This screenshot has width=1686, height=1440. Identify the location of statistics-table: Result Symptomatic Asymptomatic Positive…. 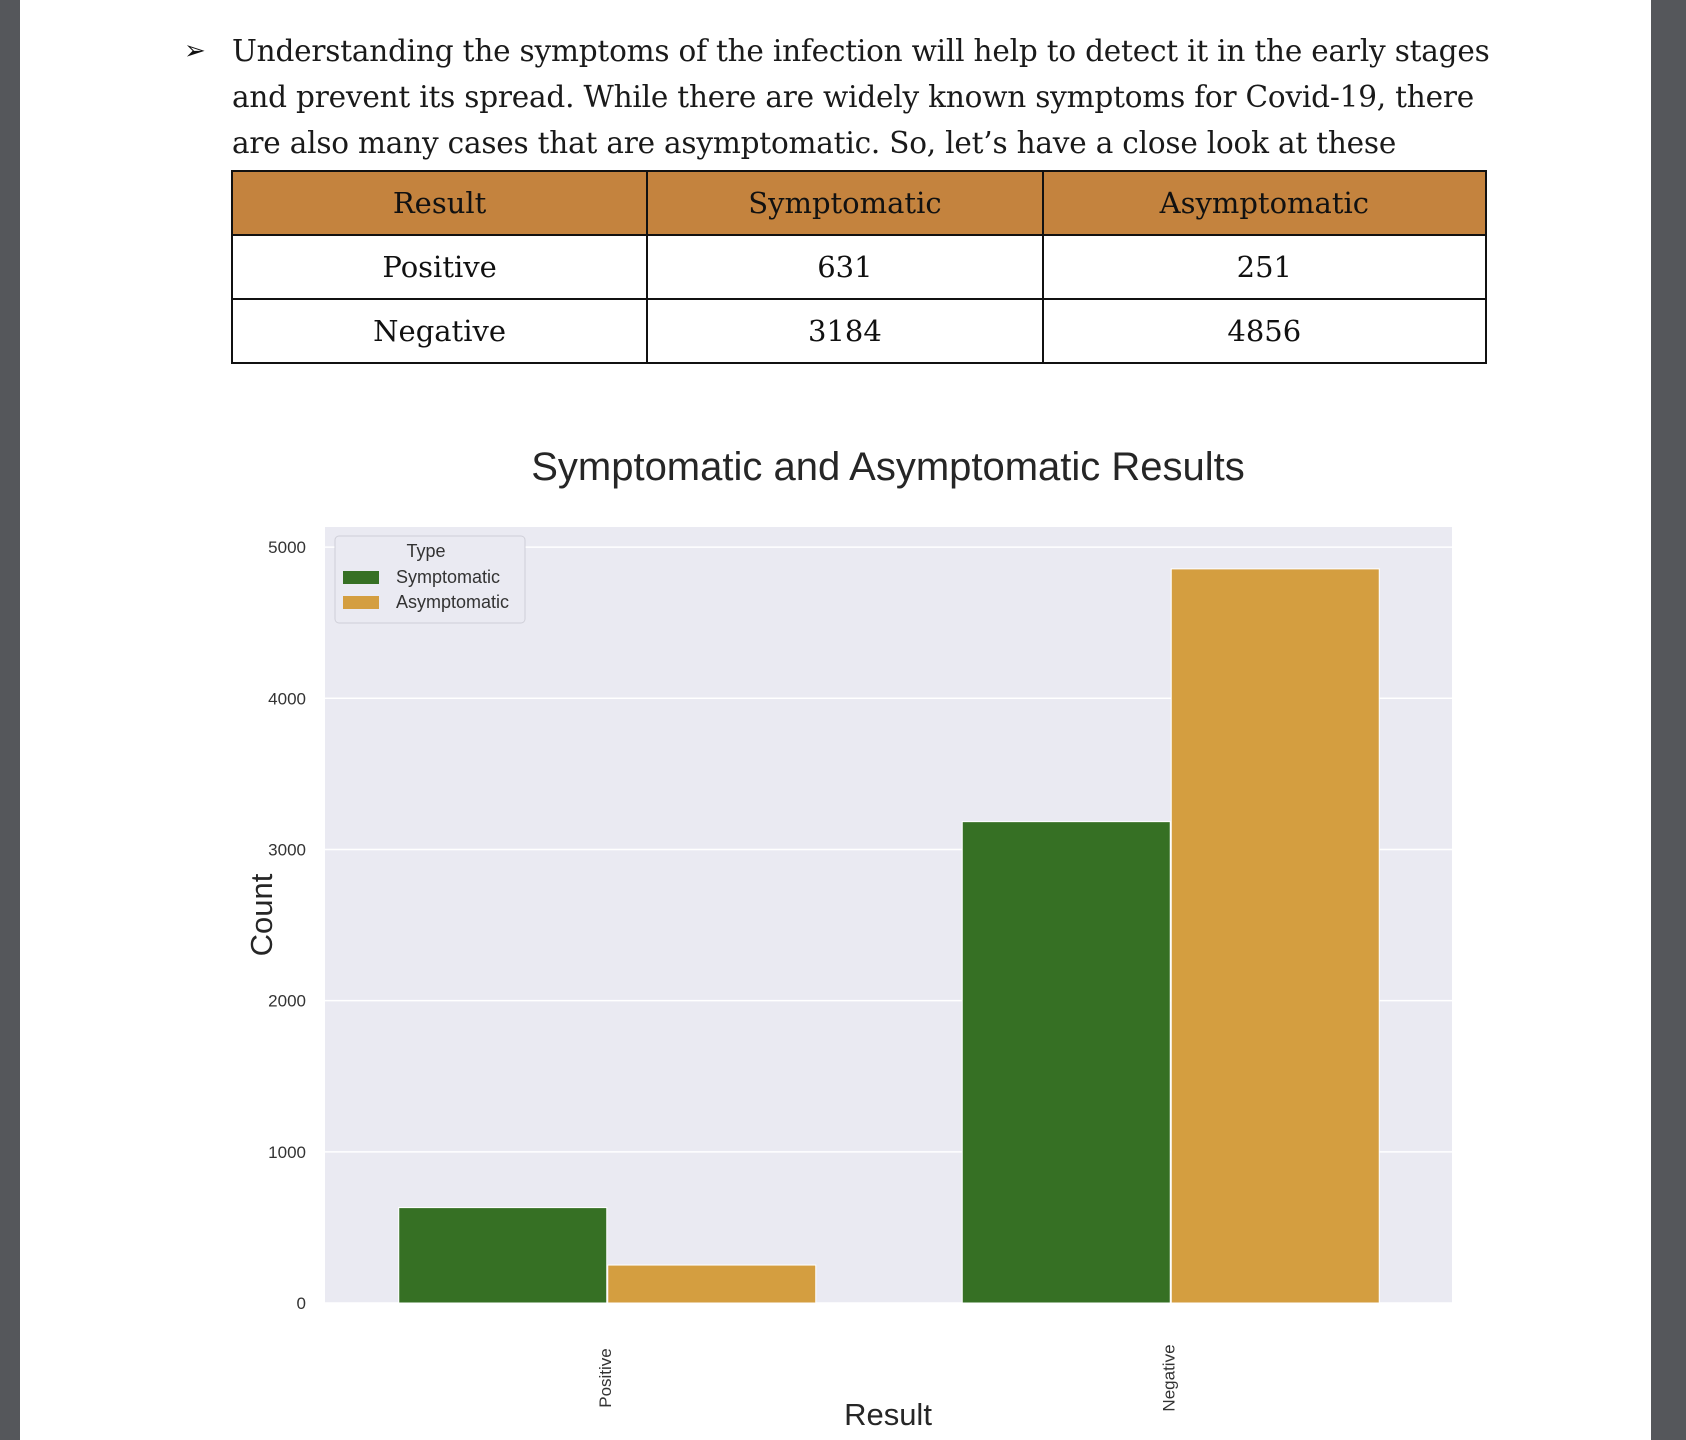
(859, 267).